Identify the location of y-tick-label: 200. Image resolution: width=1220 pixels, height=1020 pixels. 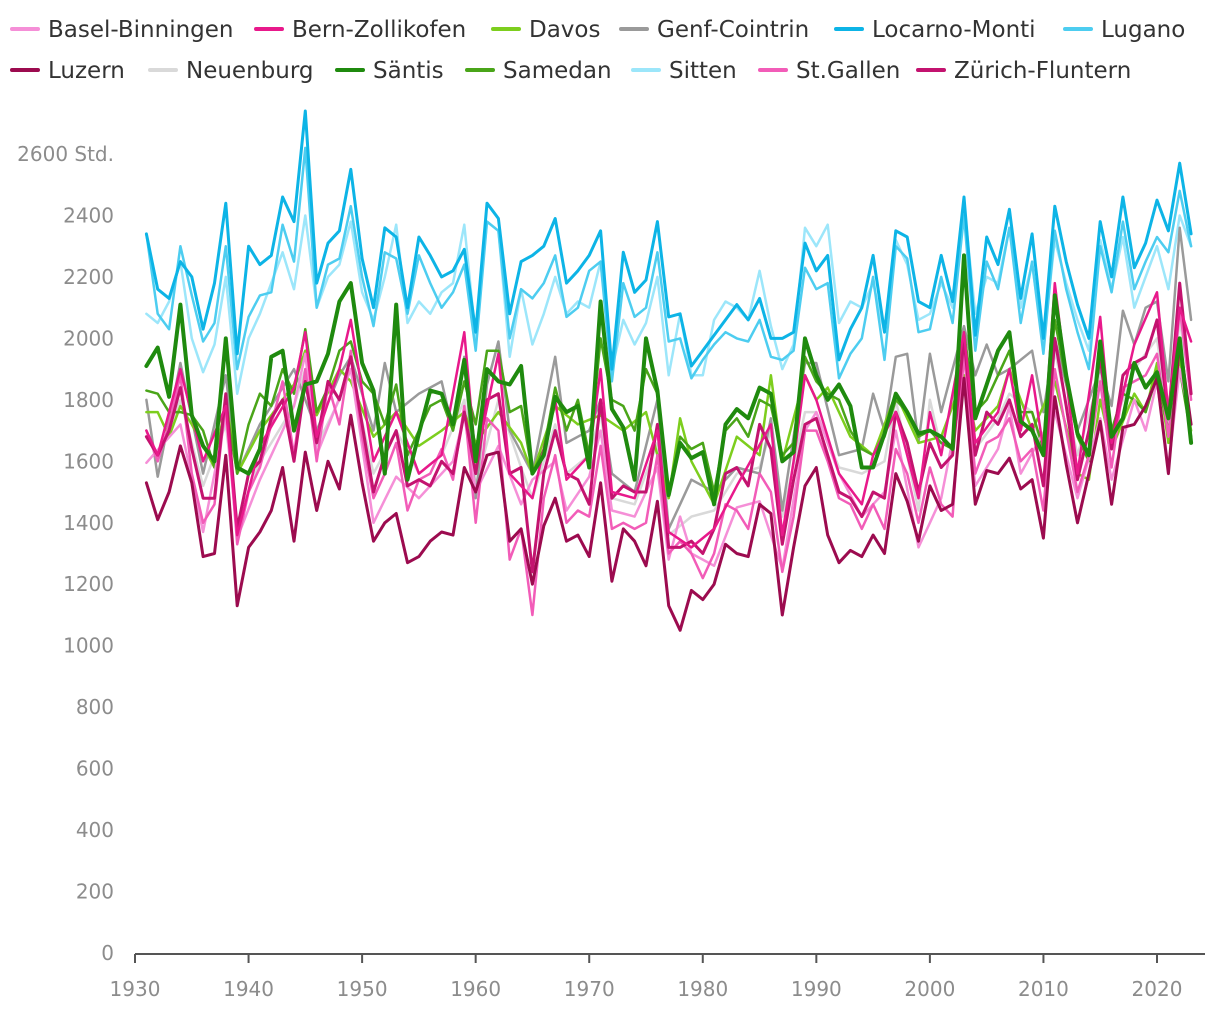
(95, 892).